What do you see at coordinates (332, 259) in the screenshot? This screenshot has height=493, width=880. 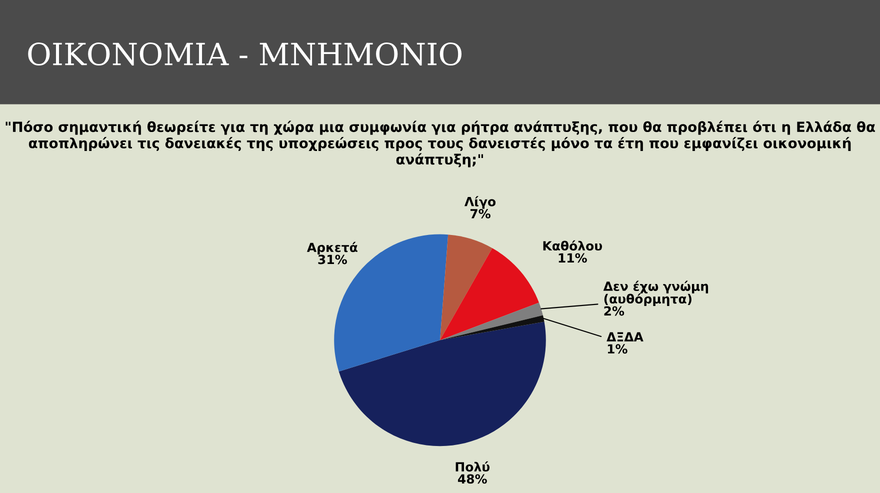 I see `data-label: 31%` at bounding box center [332, 259].